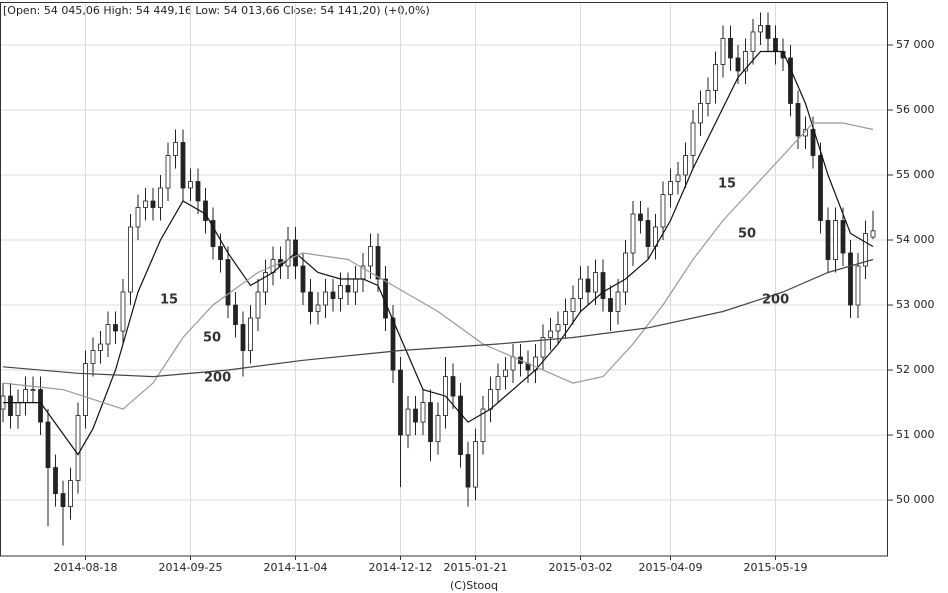  I want to click on footer: (C)Stooq, so click(474, 585).